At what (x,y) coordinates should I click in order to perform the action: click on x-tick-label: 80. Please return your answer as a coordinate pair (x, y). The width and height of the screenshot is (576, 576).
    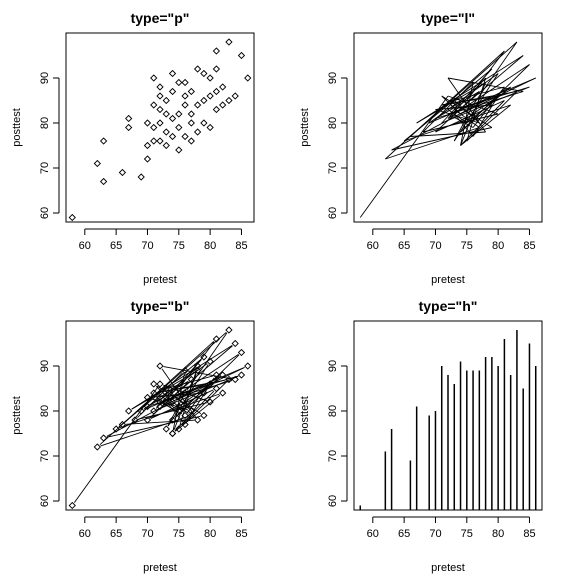
    Looking at the image, I should click on (210, 534).